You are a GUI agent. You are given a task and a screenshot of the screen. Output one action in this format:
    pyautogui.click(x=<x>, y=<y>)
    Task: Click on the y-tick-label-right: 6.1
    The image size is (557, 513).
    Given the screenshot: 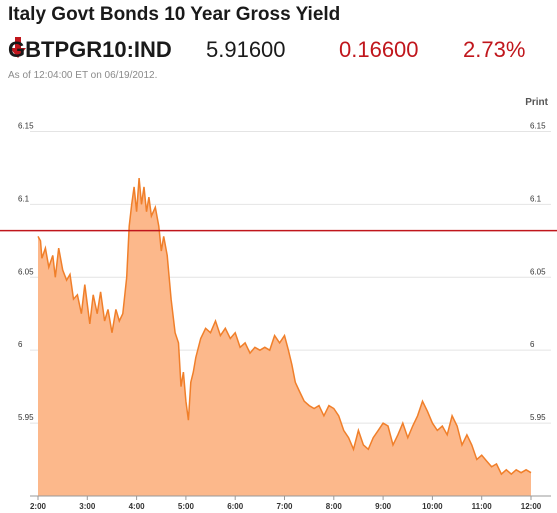 What is the action you would take?
    pyautogui.click(x=536, y=198)
    